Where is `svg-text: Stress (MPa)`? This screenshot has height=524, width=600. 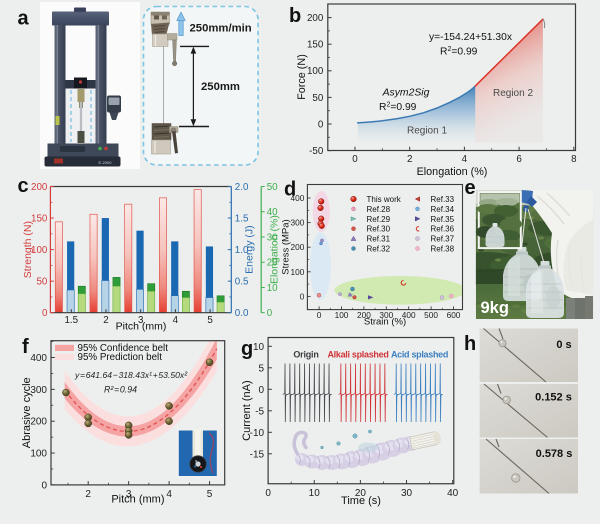 svg-text: Stress (MPa) is located at coordinates (286, 246).